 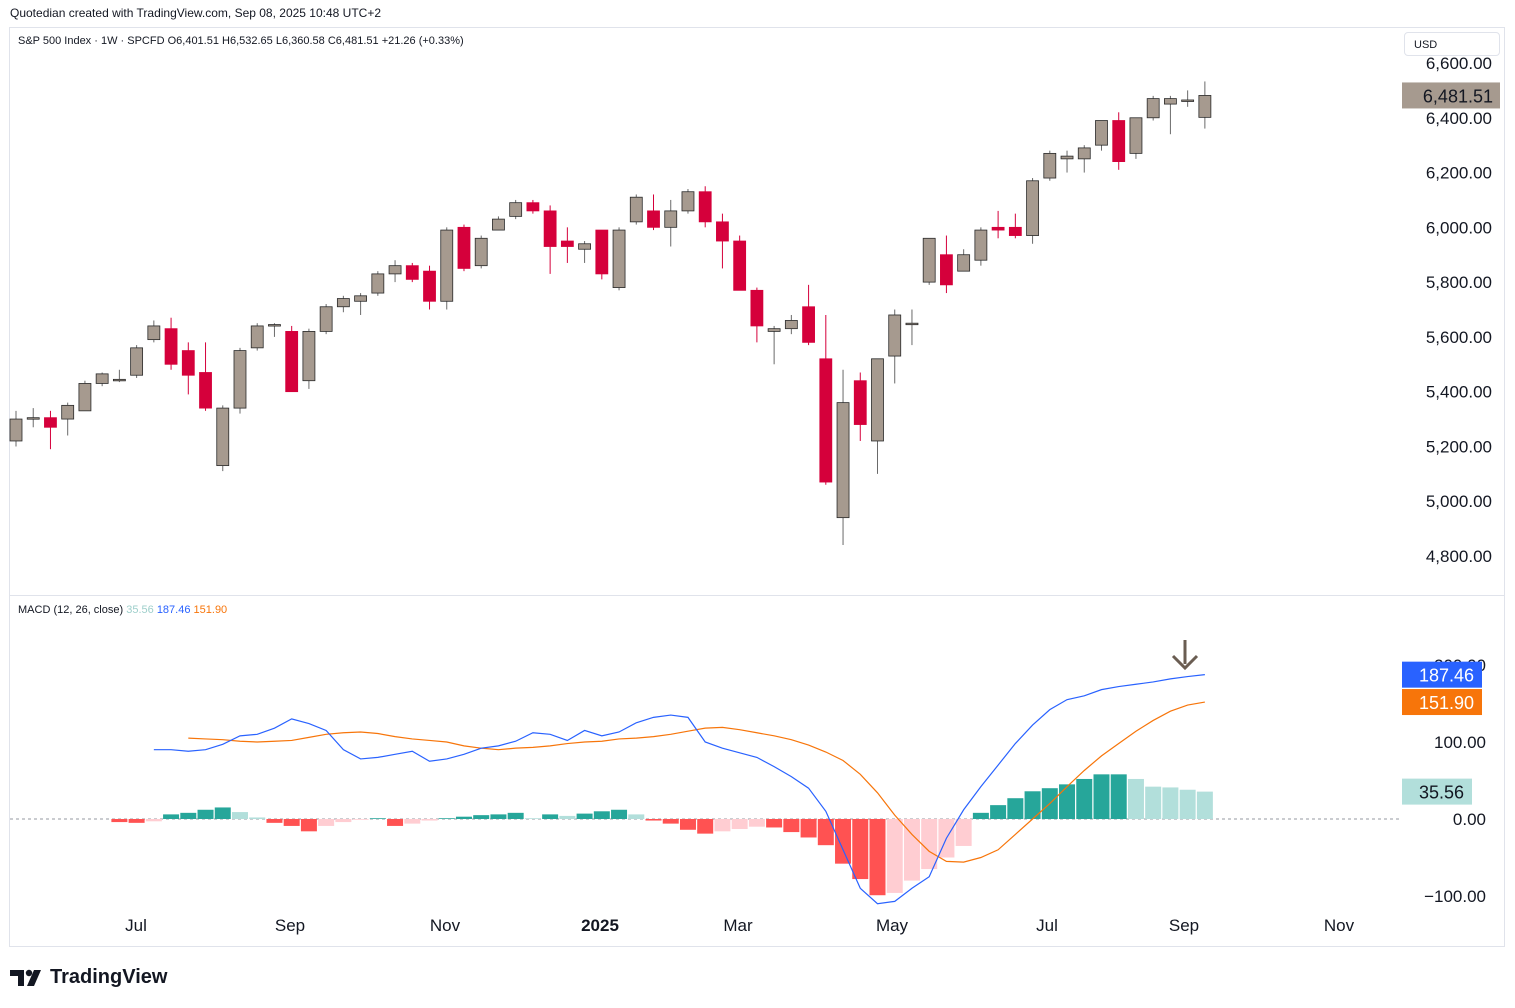 I want to click on macd-signal-line, so click(x=696, y=782).